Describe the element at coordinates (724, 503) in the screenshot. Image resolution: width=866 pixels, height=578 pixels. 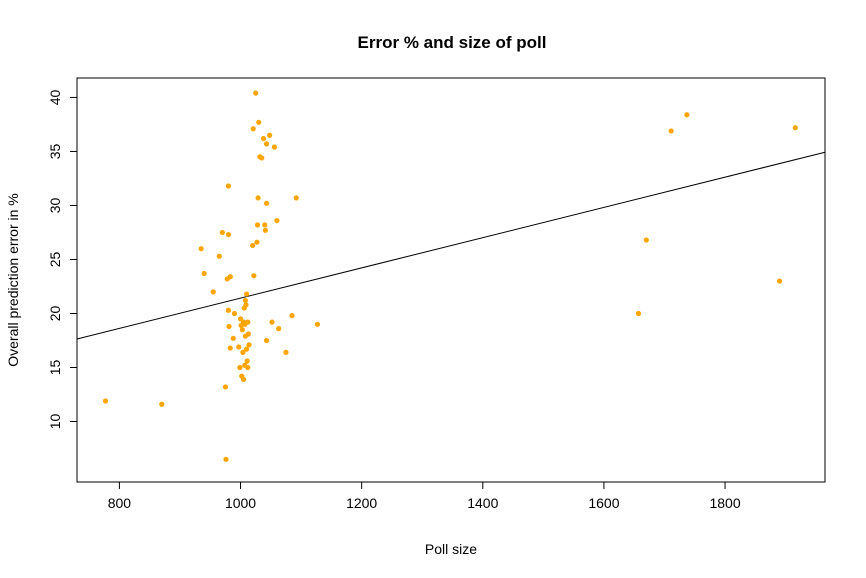
I see `x-tick-label: 1800` at that location.